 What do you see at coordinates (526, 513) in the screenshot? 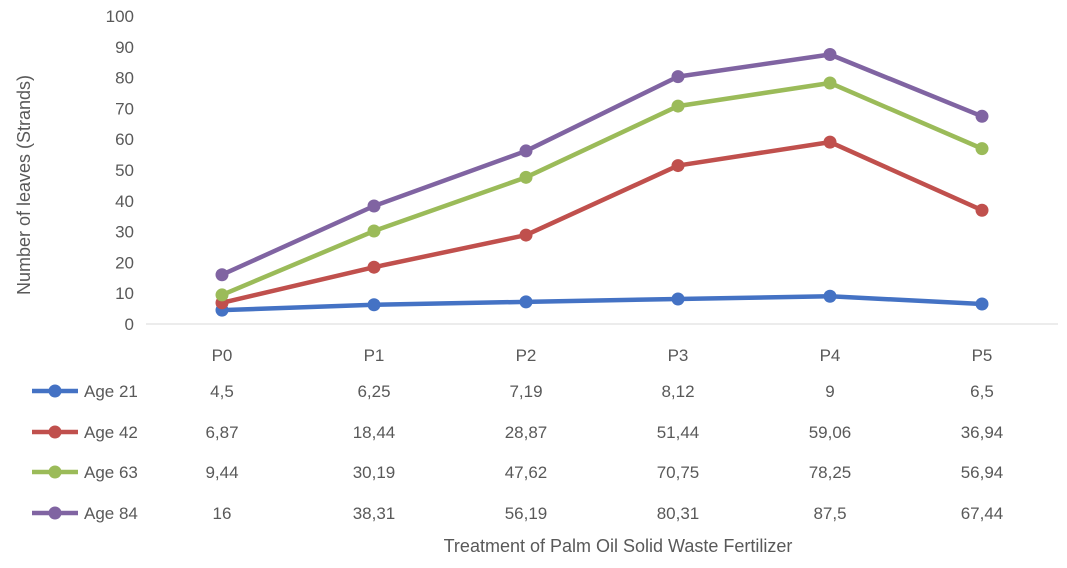
I see `table-cell: 56,19` at bounding box center [526, 513].